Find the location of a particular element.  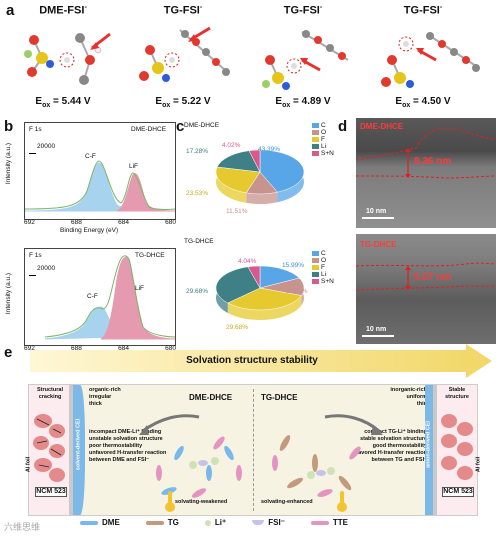

xps-plot-bottom: F 1s 20000 TG-DHCE C-F LiF is located at coordinates (100, 297).